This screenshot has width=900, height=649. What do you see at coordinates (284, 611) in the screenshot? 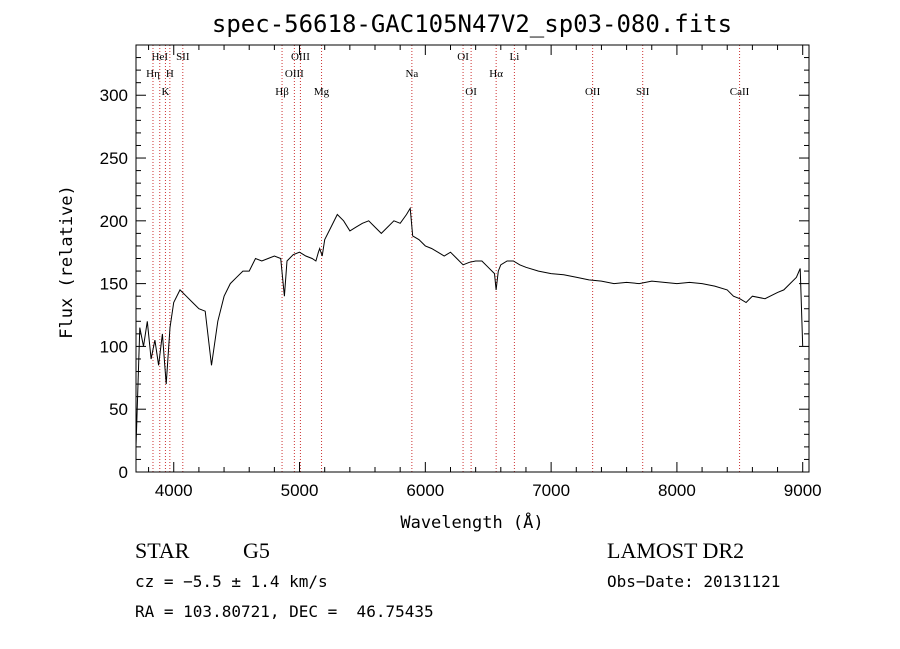
I see `ra-dec-coordinates: RA = 103.80721, DEC = 46.75435` at bounding box center [284, 611].